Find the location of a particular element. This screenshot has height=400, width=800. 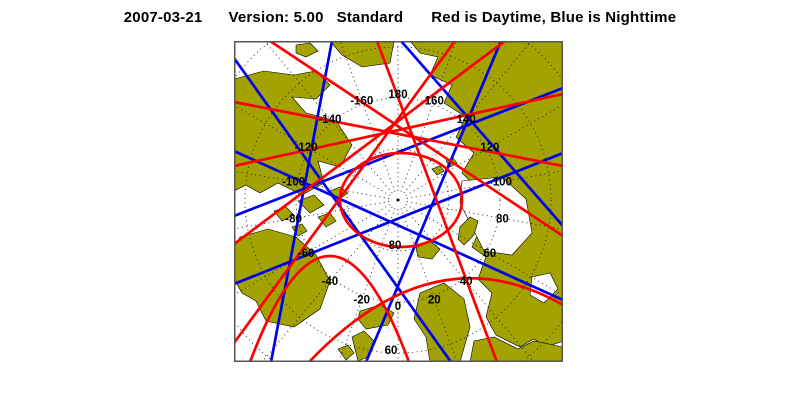

longitude-label--60: -60 is located at coordinates (306, 254).